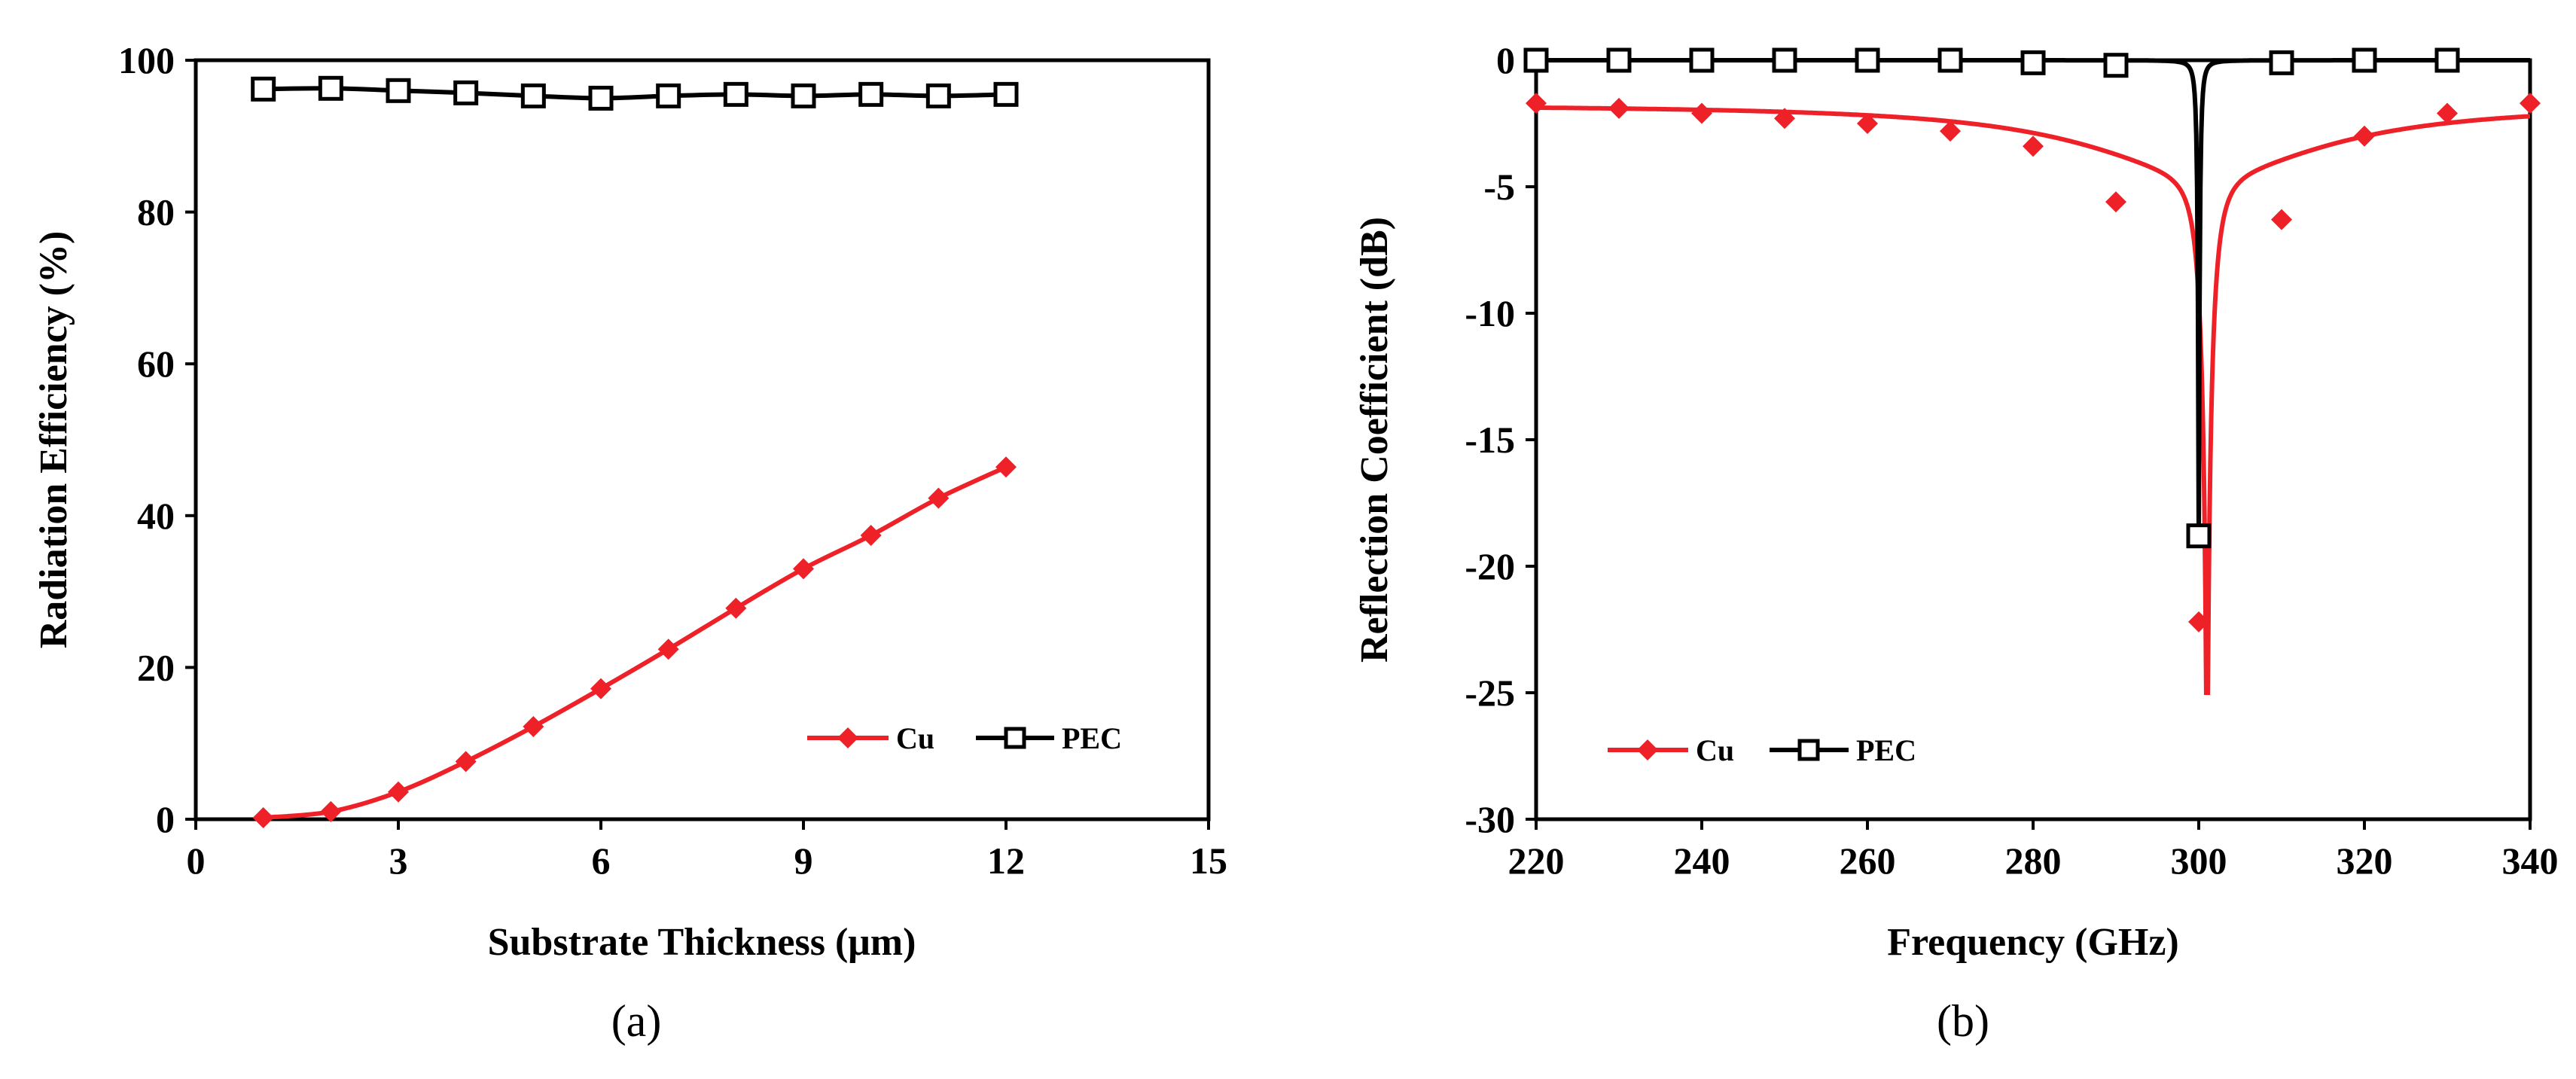  I want to click on y-tick-label: 60, so click(156, 364).